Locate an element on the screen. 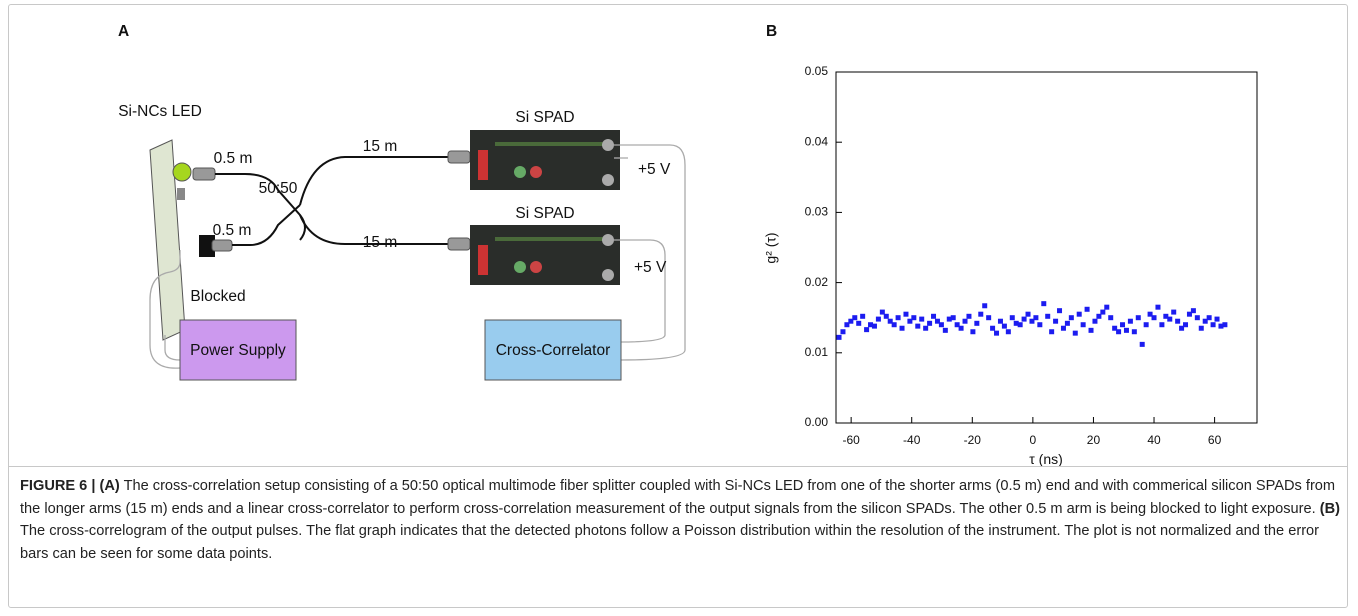 The image size is (1358, 616). diagram-label: +5 V is located at coordinates (654, 169).